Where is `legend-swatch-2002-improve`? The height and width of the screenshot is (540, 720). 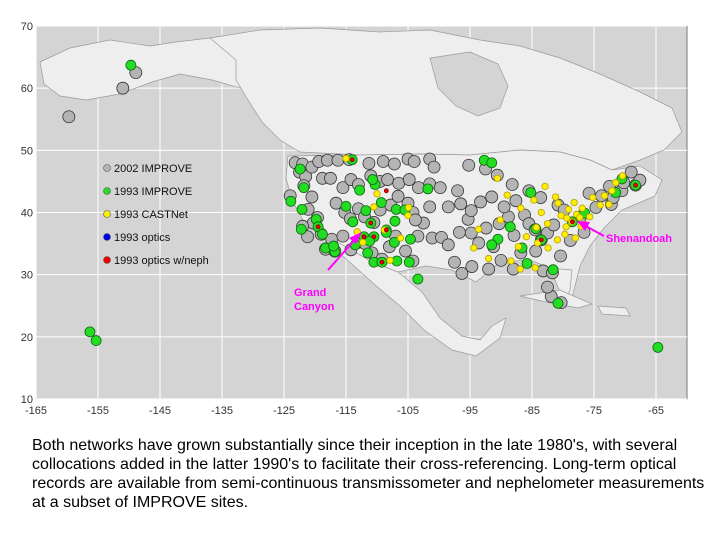
legend-swatch-2002-improve is located at coordinates (107, 168).